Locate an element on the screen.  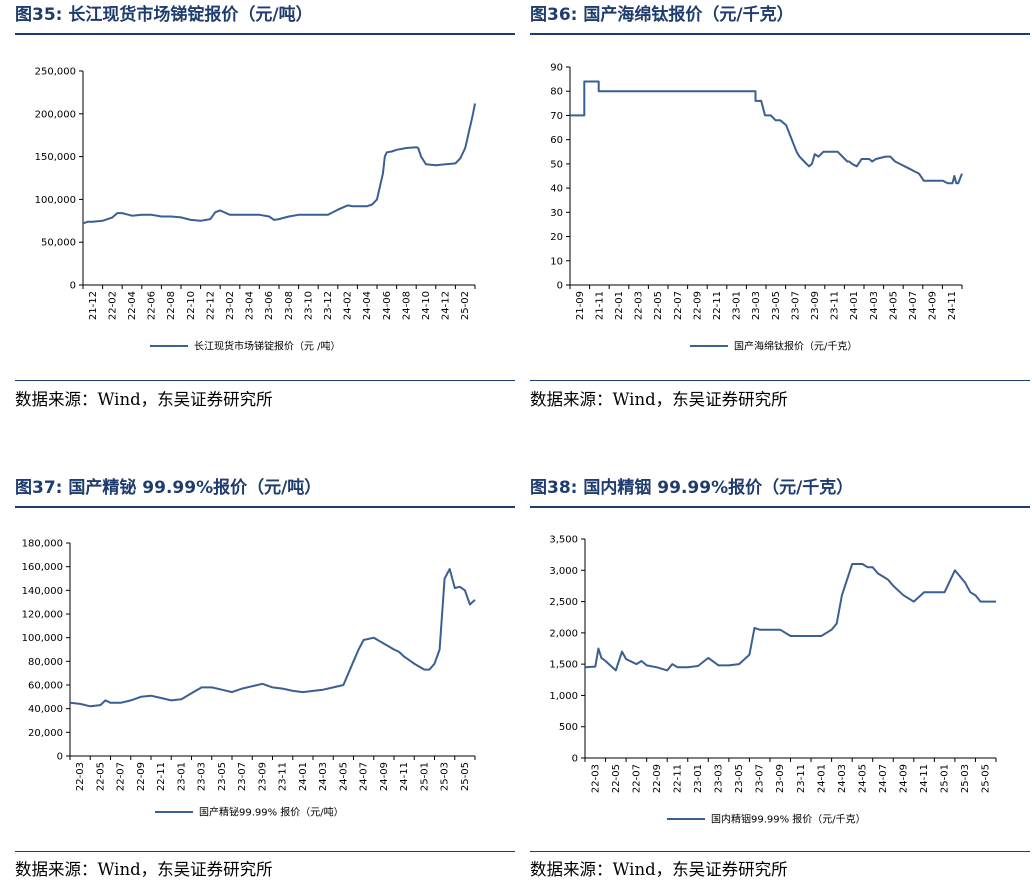
x-tick-label: 24-08 is located at coordinates (406, 305).